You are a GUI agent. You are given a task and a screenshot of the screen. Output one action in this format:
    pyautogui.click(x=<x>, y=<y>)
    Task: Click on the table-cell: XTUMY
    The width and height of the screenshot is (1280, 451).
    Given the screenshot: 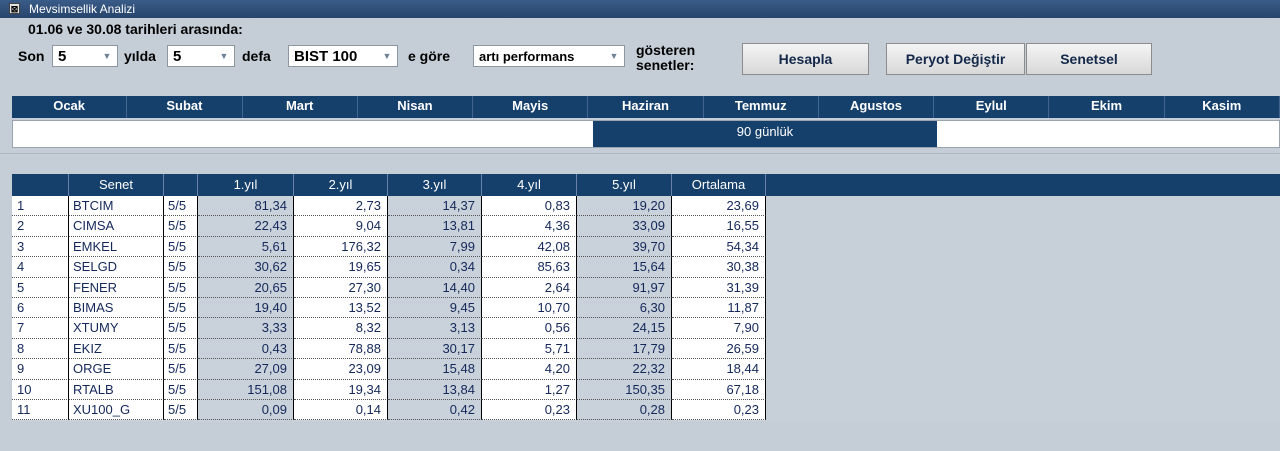 What is the action you would take?
    pyautogui.click(x=116, y=328)
    